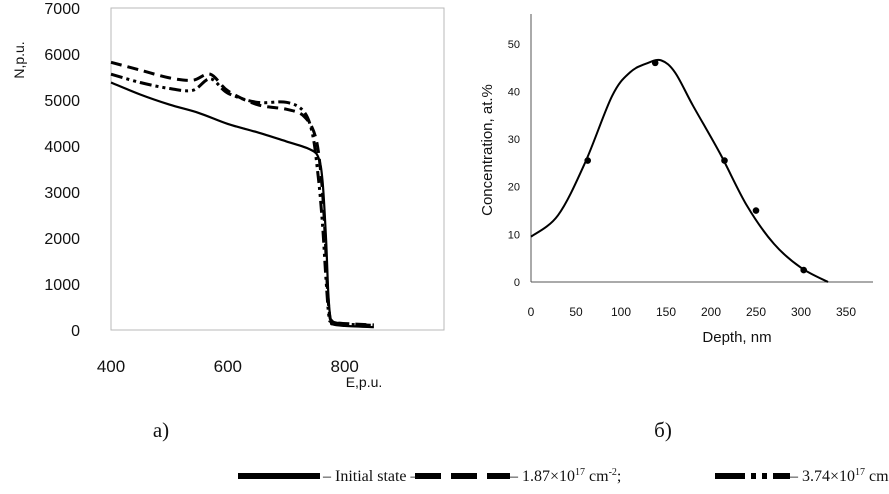  What do you see at coordinates (846, 312) in the screenshot?
I see `panel-b-x-tick-label: 350` at bounding box center [846, 312].